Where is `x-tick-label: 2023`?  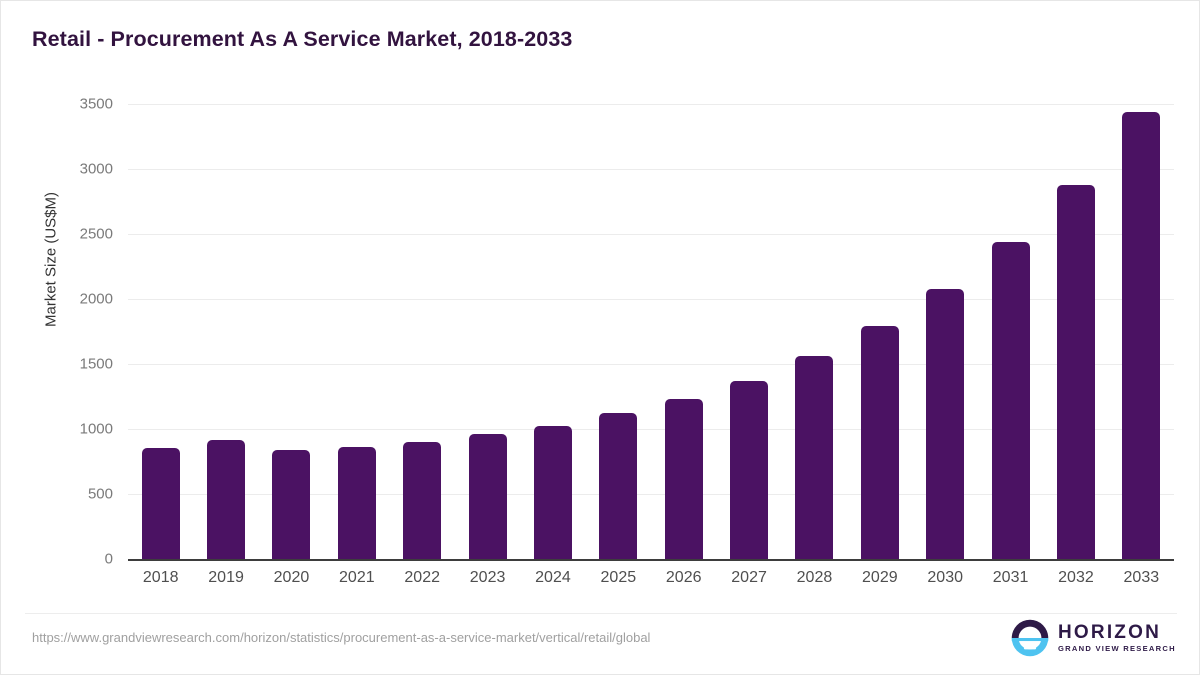
x-tick-label: 2023 is located at coordinates (487, 577).